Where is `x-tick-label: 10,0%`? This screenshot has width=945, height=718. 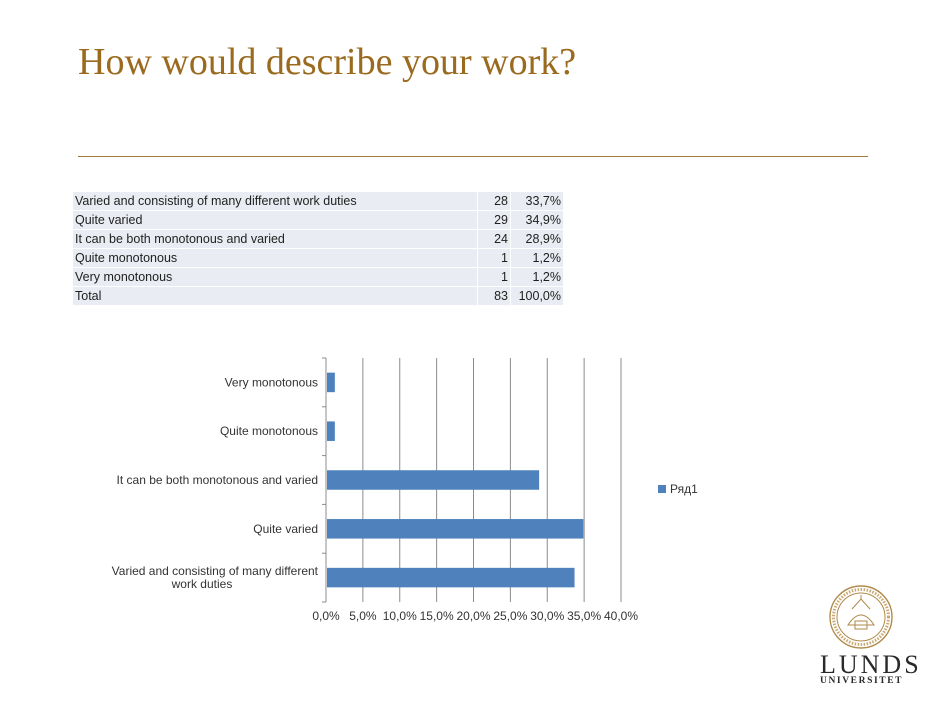 x-tick-label: 10,0% is located at coordinates (400, 616).